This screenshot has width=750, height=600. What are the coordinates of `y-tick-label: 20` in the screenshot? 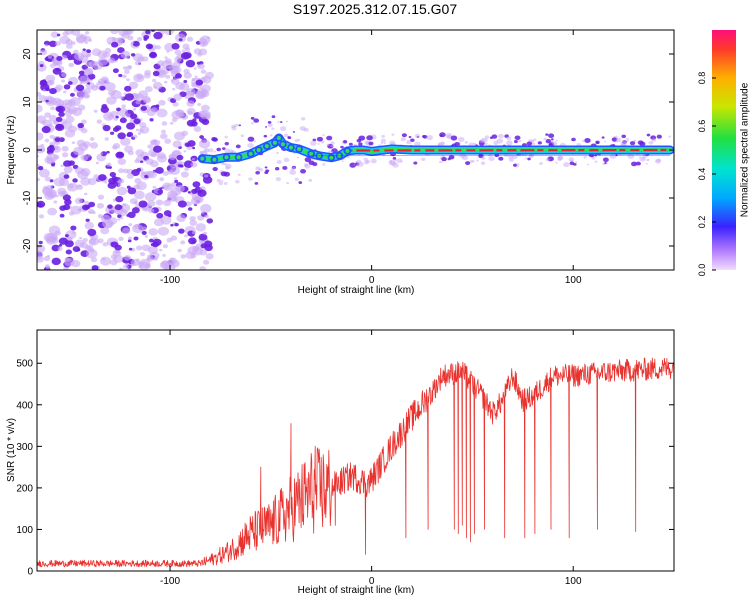 It's located at (27, 54).